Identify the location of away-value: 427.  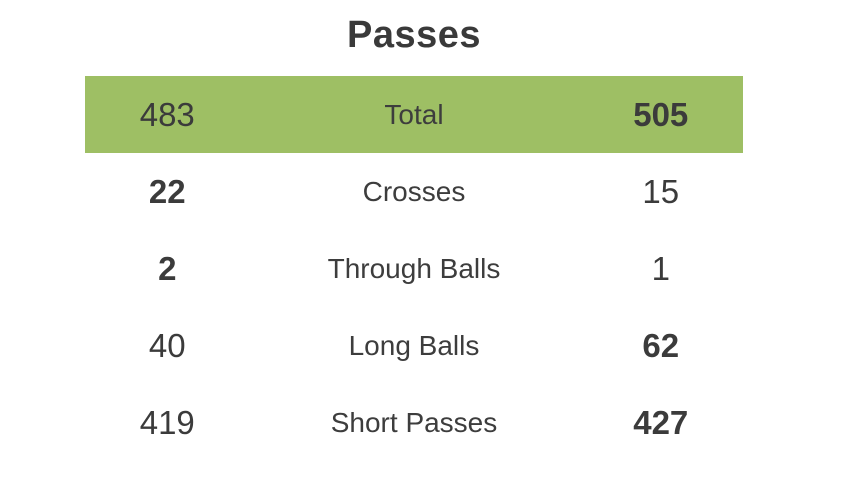
(661, 422).